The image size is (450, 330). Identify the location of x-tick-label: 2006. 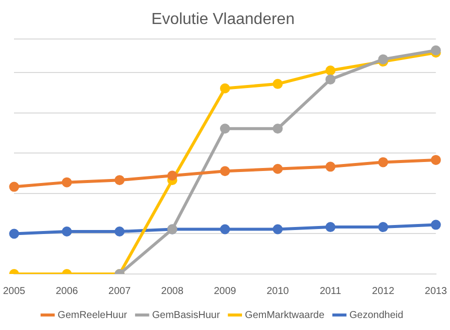
(67, 291).